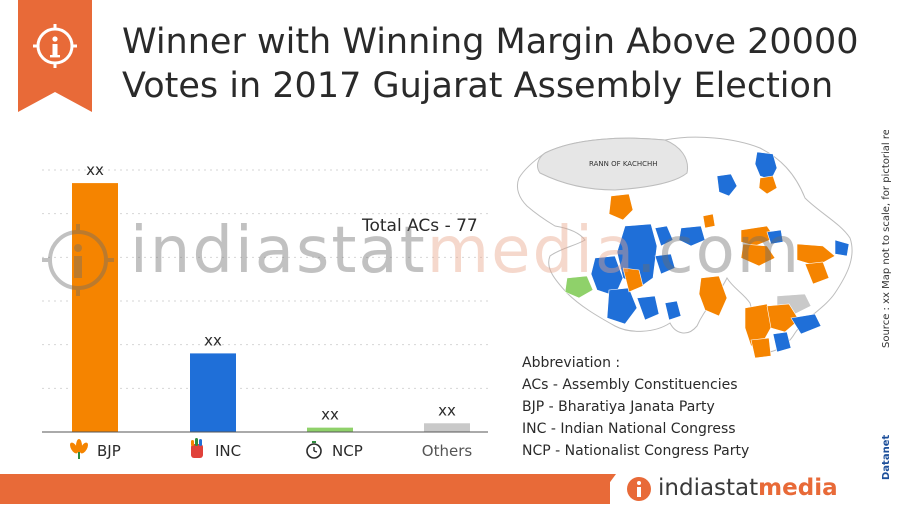 The height and width of the screenshot is (515, 903). Describe the element at coordinates (630, 385) in the screenshot. I see `abbreviation-item: ACs - Assembly Constituencies` at that location.